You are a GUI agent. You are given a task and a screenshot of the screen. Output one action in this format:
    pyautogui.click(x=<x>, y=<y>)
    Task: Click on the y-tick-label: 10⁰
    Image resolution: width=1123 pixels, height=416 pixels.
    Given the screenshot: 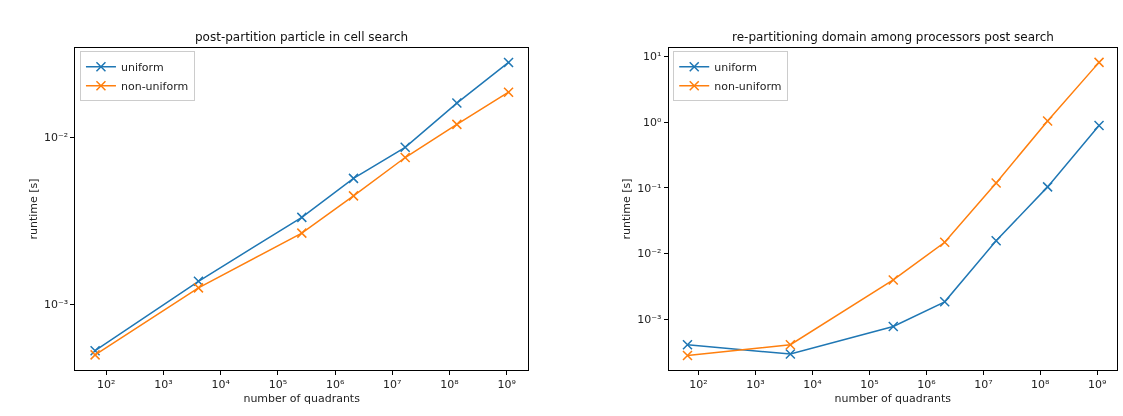 What is the action you would take?
    pyautogui.click(x=653, y=122)
    